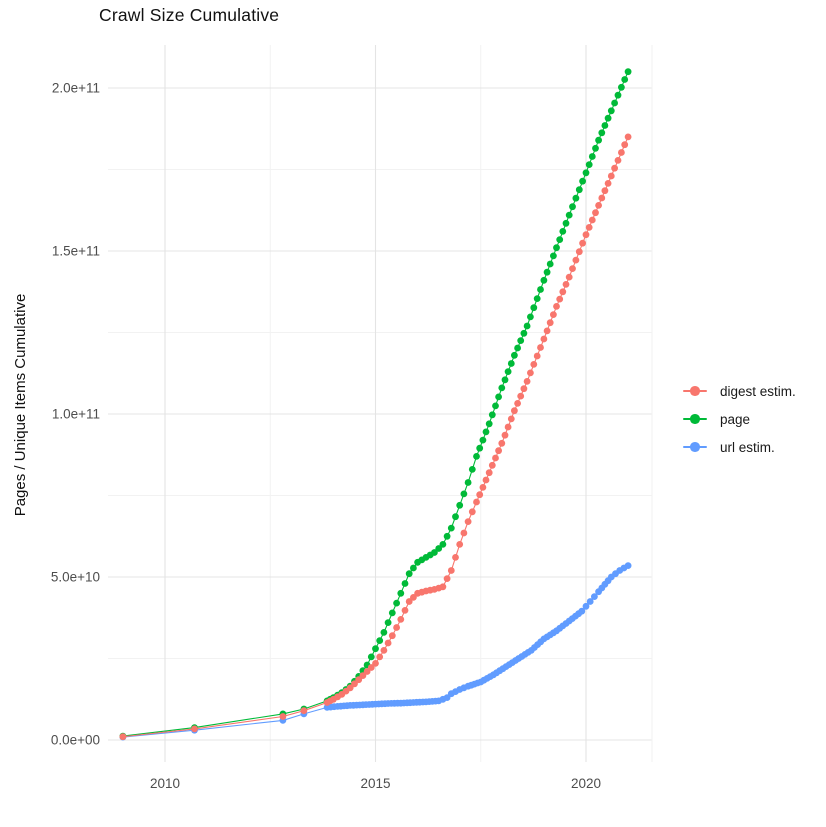 This screenshot has height=827, width=826. Describe the element at coordinates (375, 783) in the screenshot. I see `x-tick-label: 2015` at that location.